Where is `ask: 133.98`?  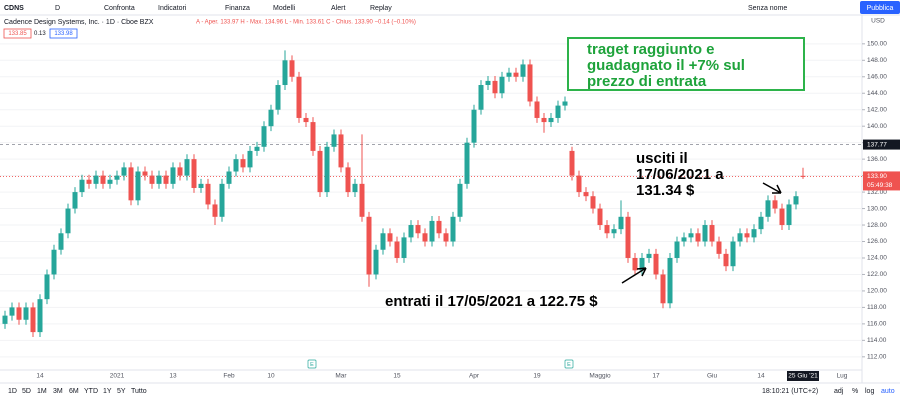 ask: 133.98 is located at coordinates (63, 34).